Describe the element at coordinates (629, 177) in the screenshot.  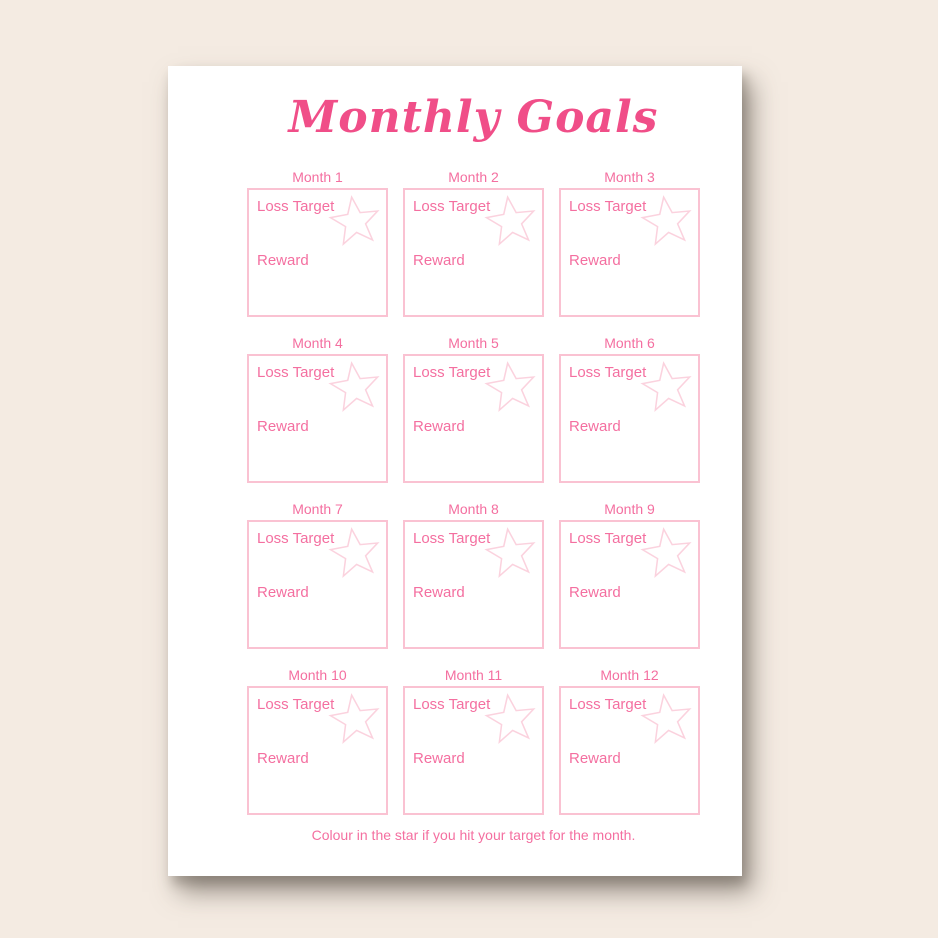
I see `month-label: Month 3` at that location.